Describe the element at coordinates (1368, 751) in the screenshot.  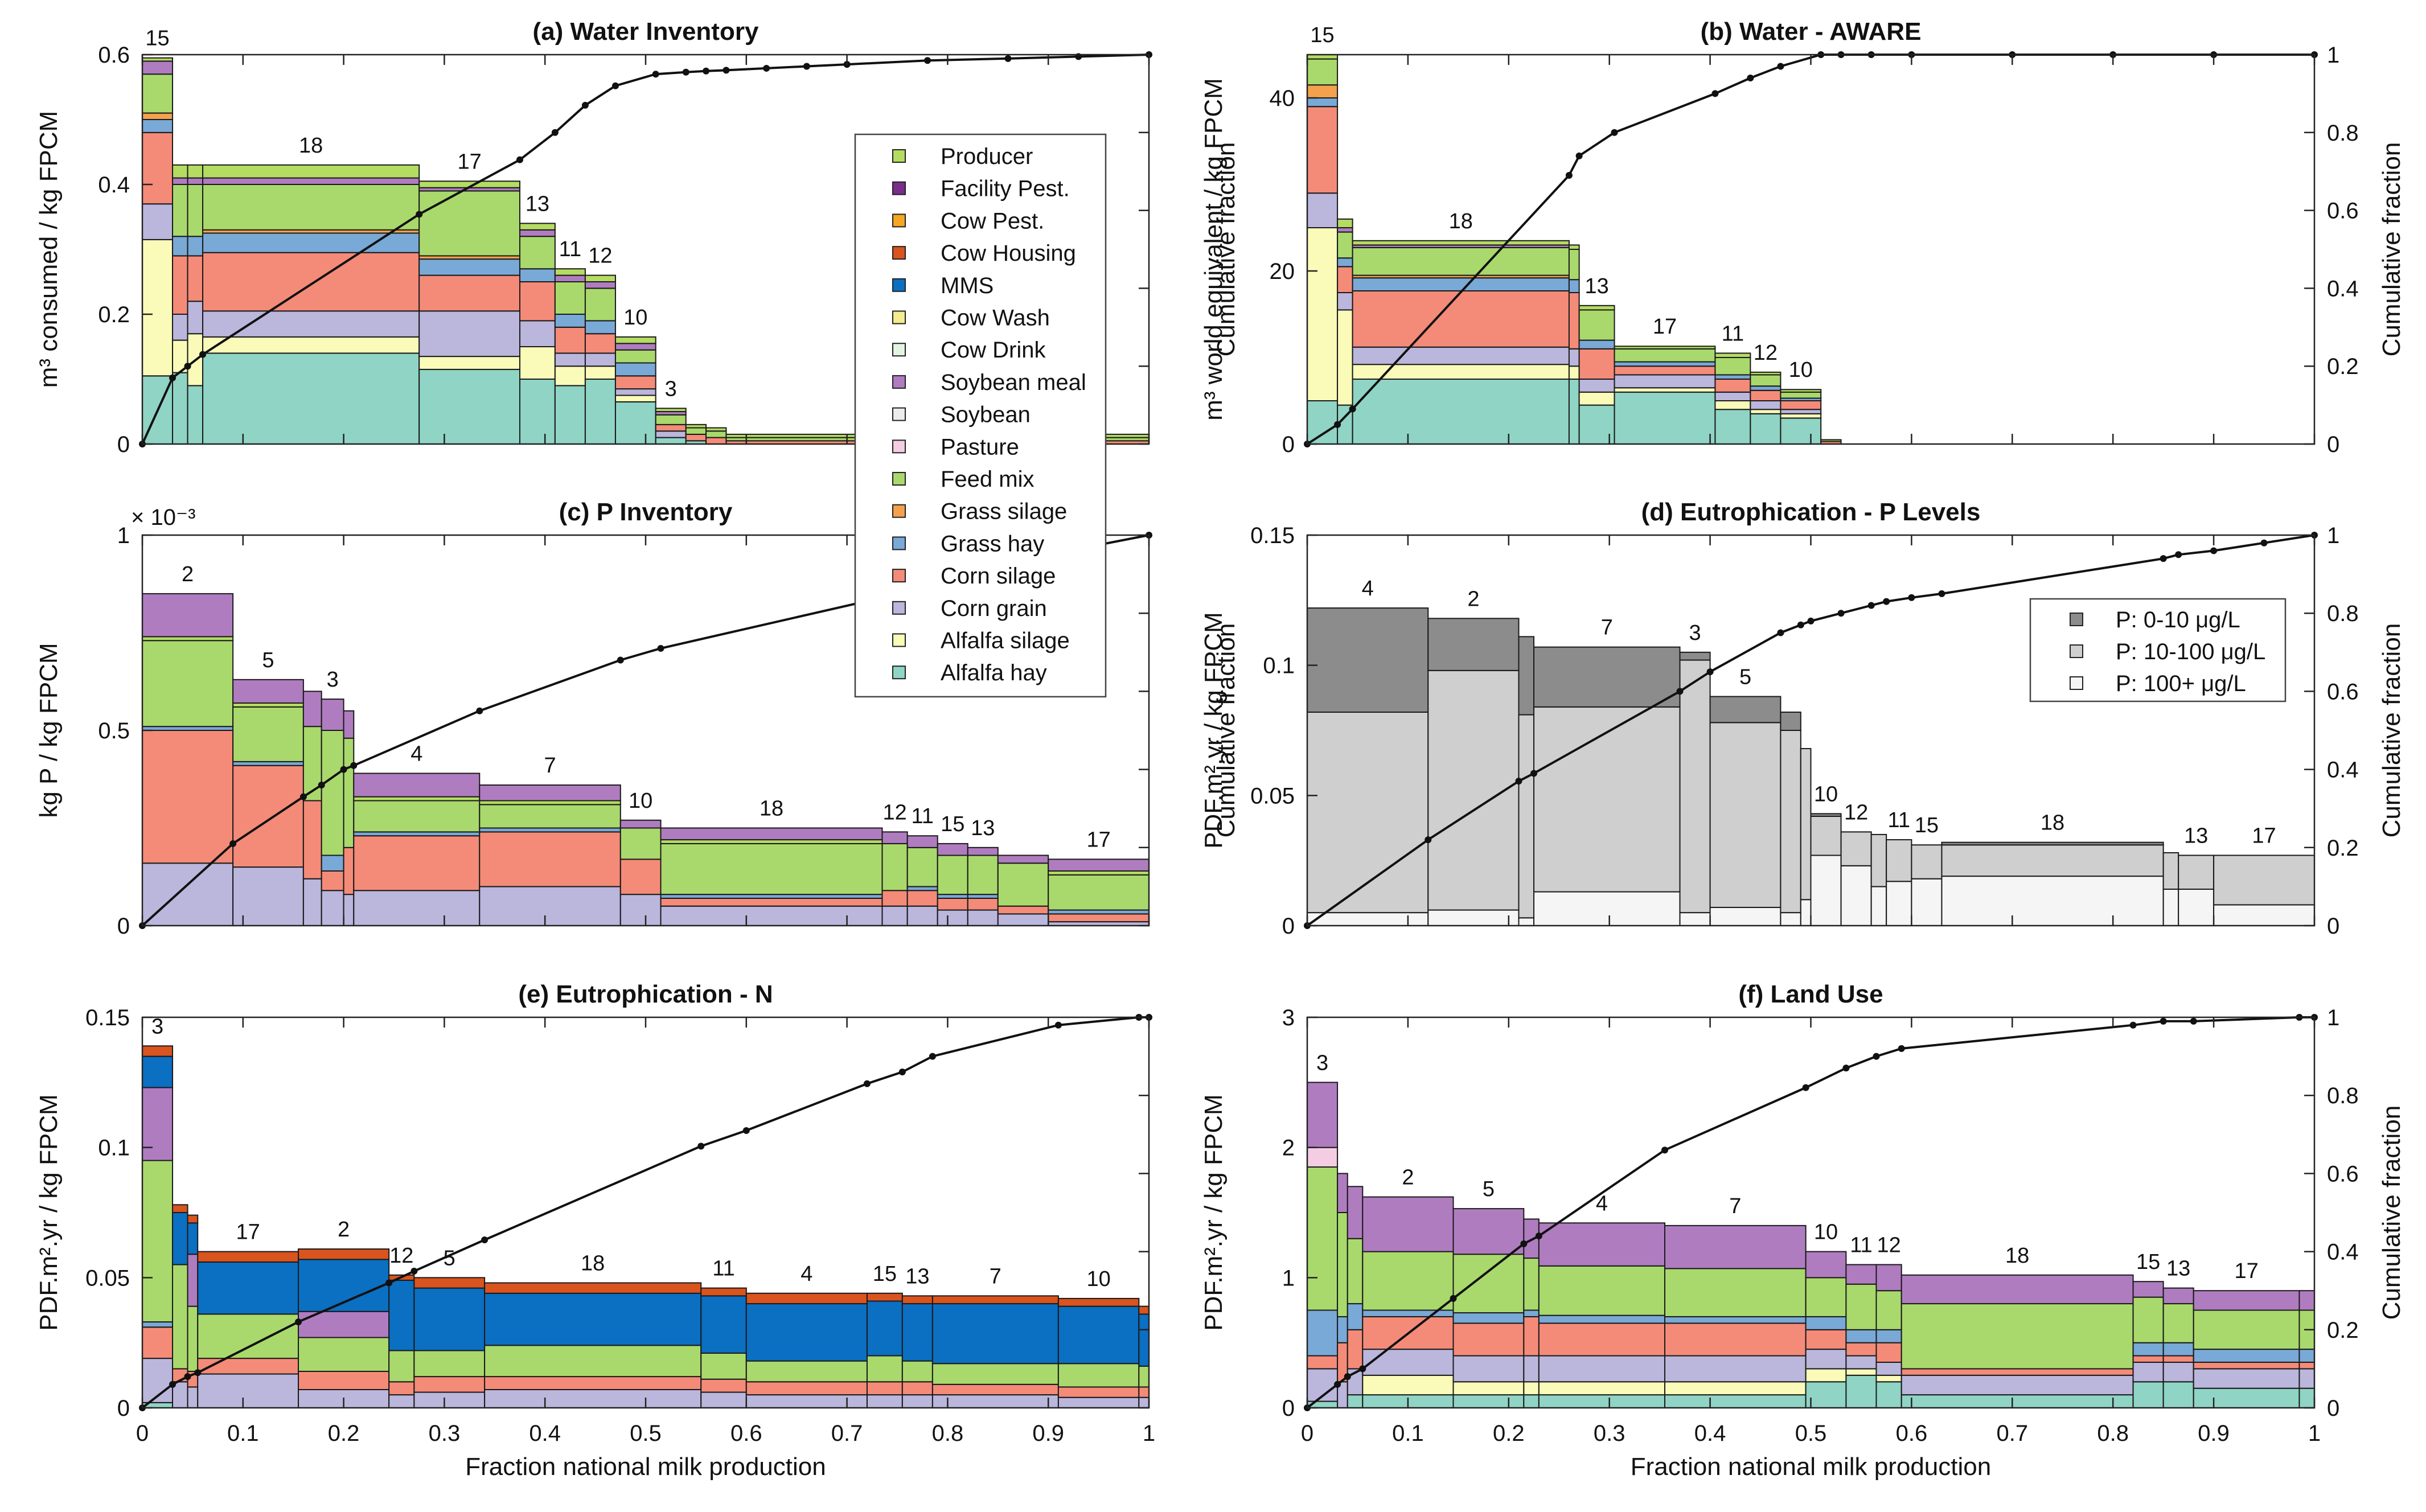
I see `bar-d-0: 4` at that location.